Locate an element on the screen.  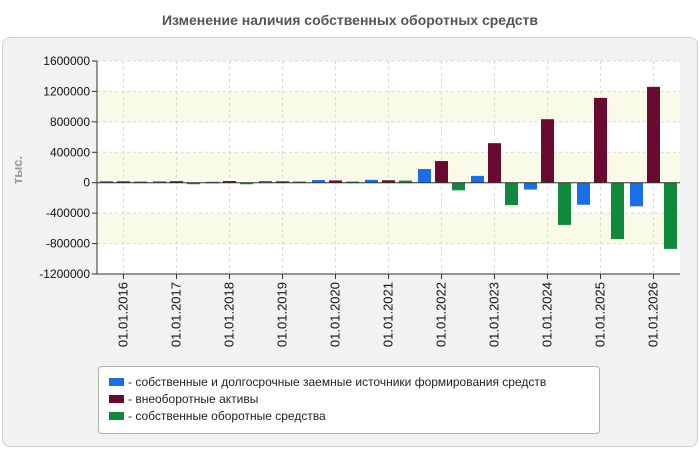
y-tick-label: 800000 is located at coordinates (70, 122).